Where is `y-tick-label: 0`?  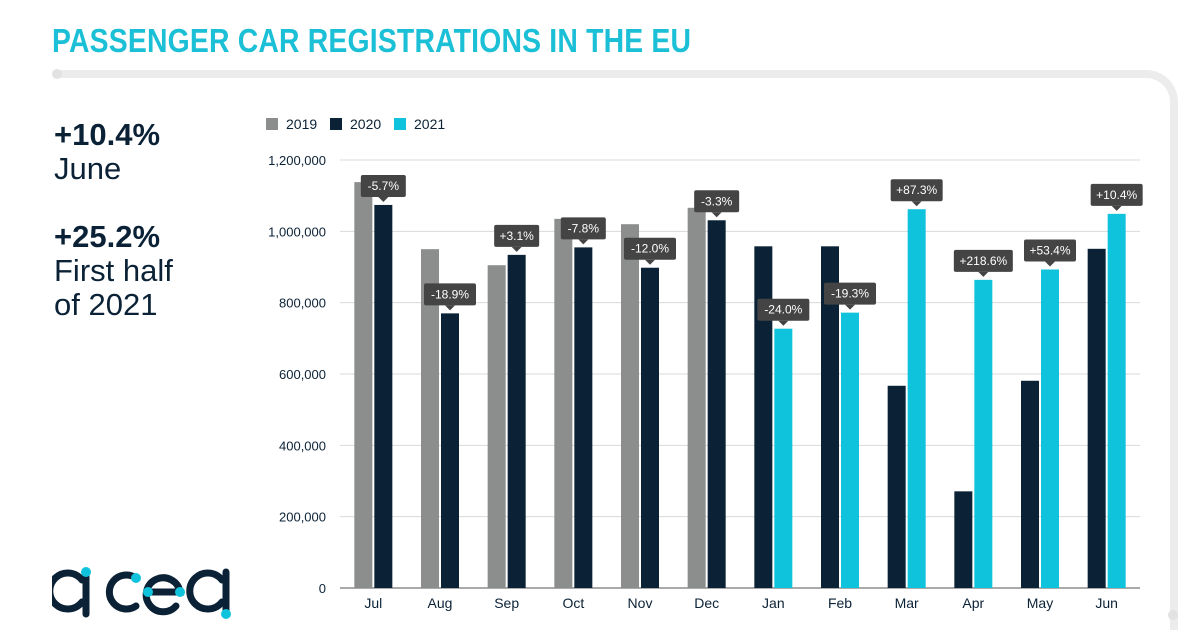 y-tick-label: 0 is located at coordinates (322, 588).